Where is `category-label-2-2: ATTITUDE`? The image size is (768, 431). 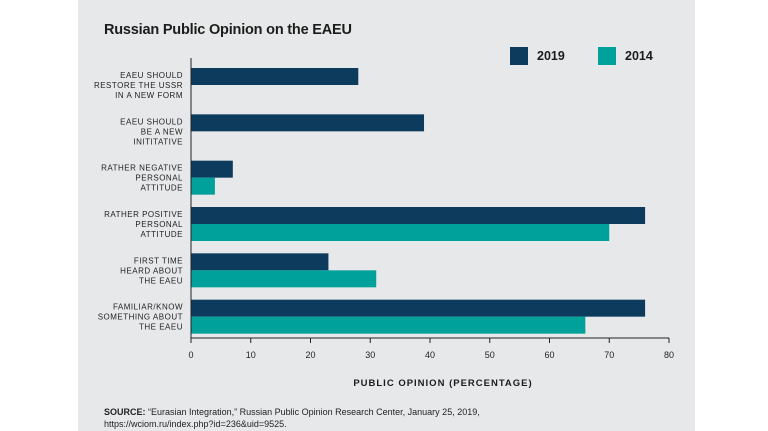
category-label-2-2: ATTITUDE is located at coordinates (161, 188).